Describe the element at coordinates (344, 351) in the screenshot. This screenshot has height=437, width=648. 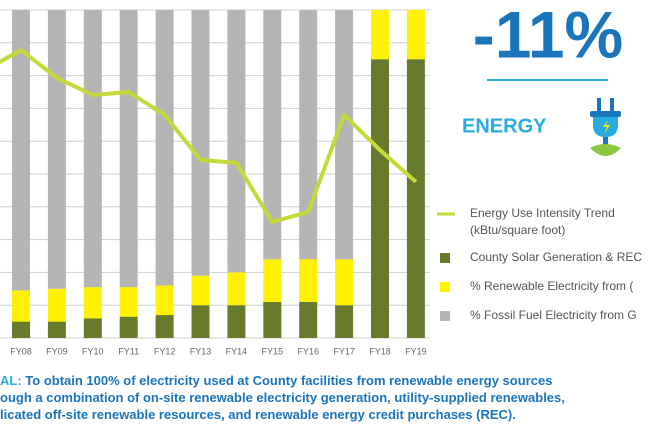
I see `x-tick-label: FY17` at that location.